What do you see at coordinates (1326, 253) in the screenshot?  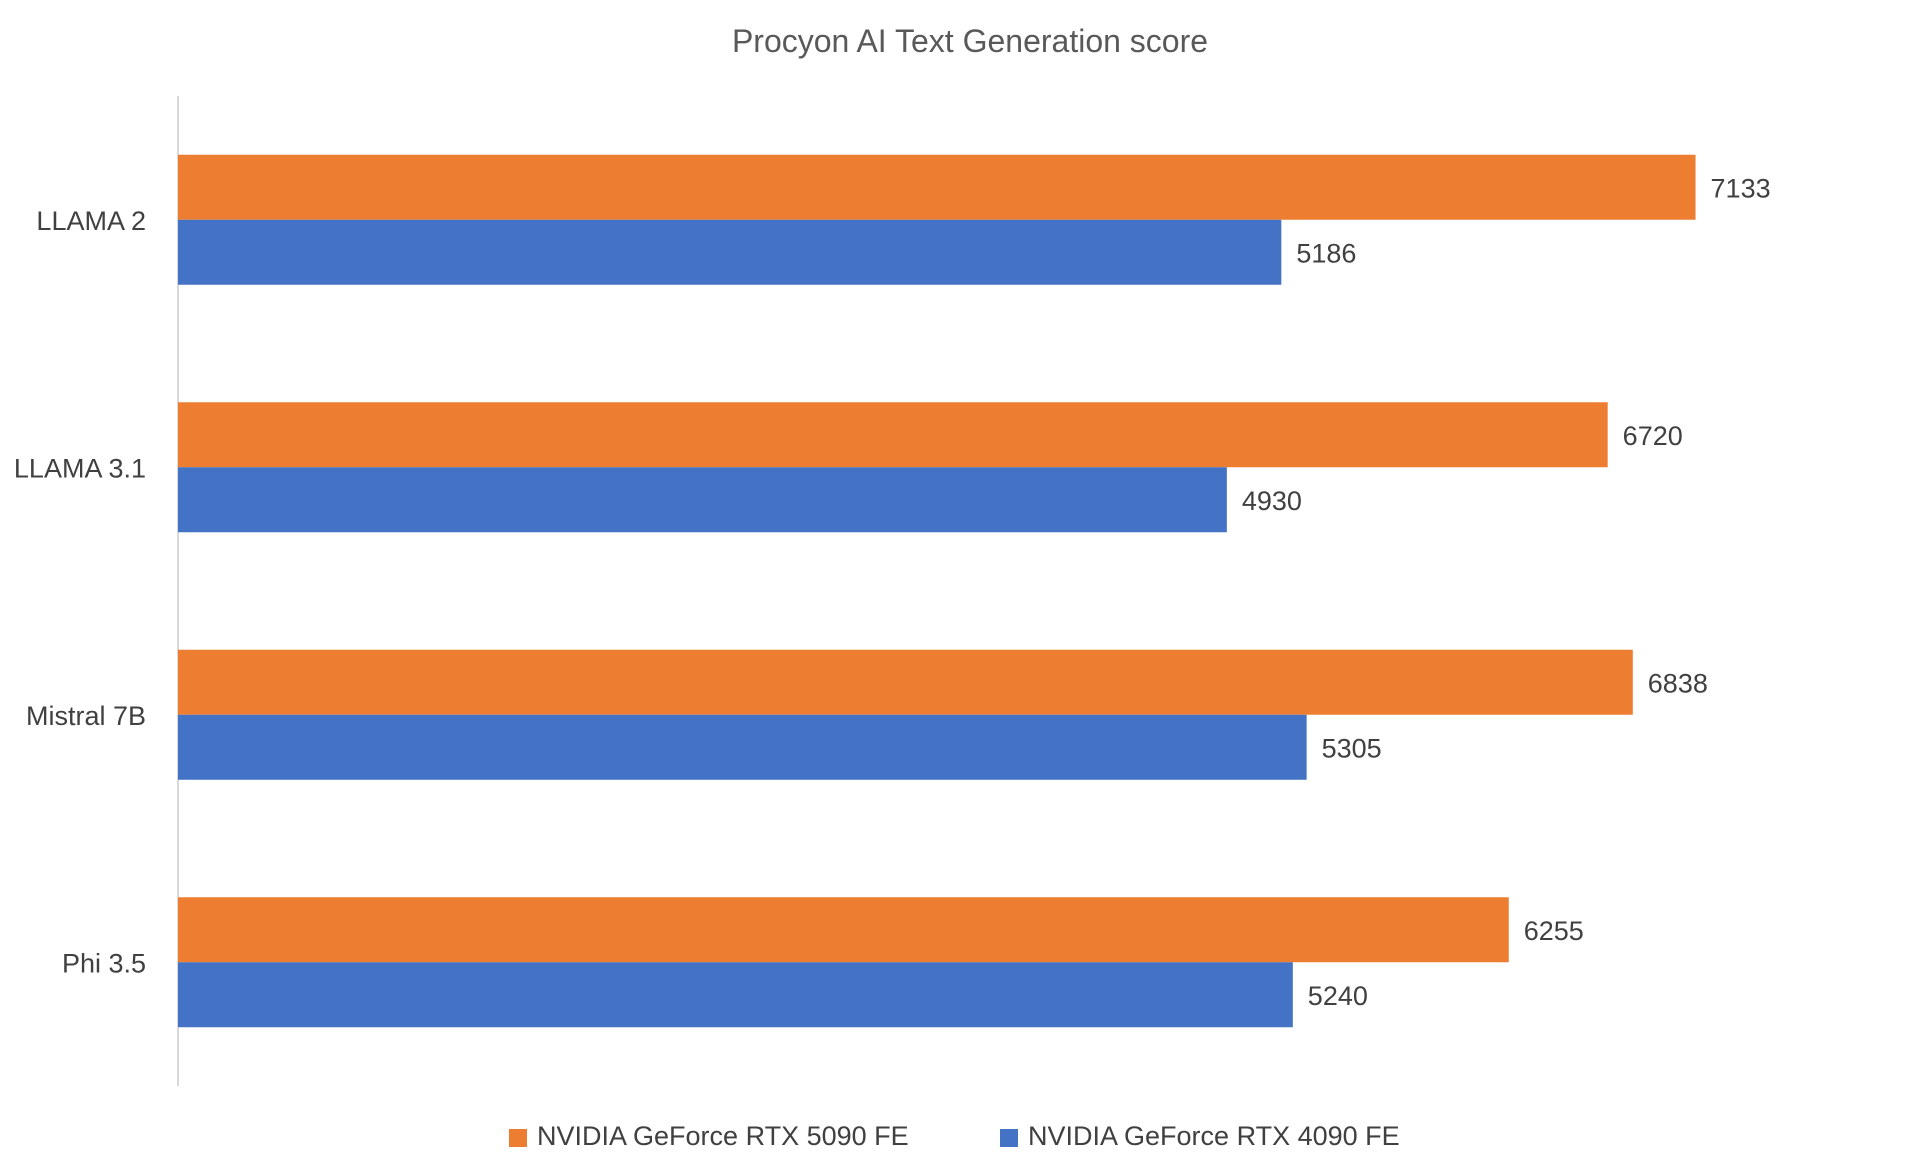 I see `data-label-llama-2-series-2: 5186` at bounding box center [1326, 253].